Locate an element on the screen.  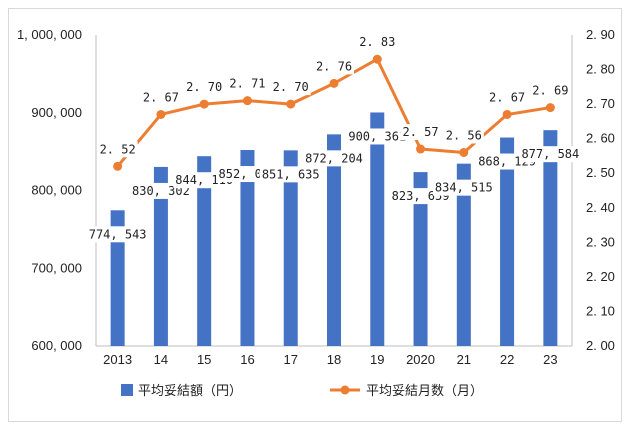
bar-data-label: 834, 515 is located at coordinates (464, 188).